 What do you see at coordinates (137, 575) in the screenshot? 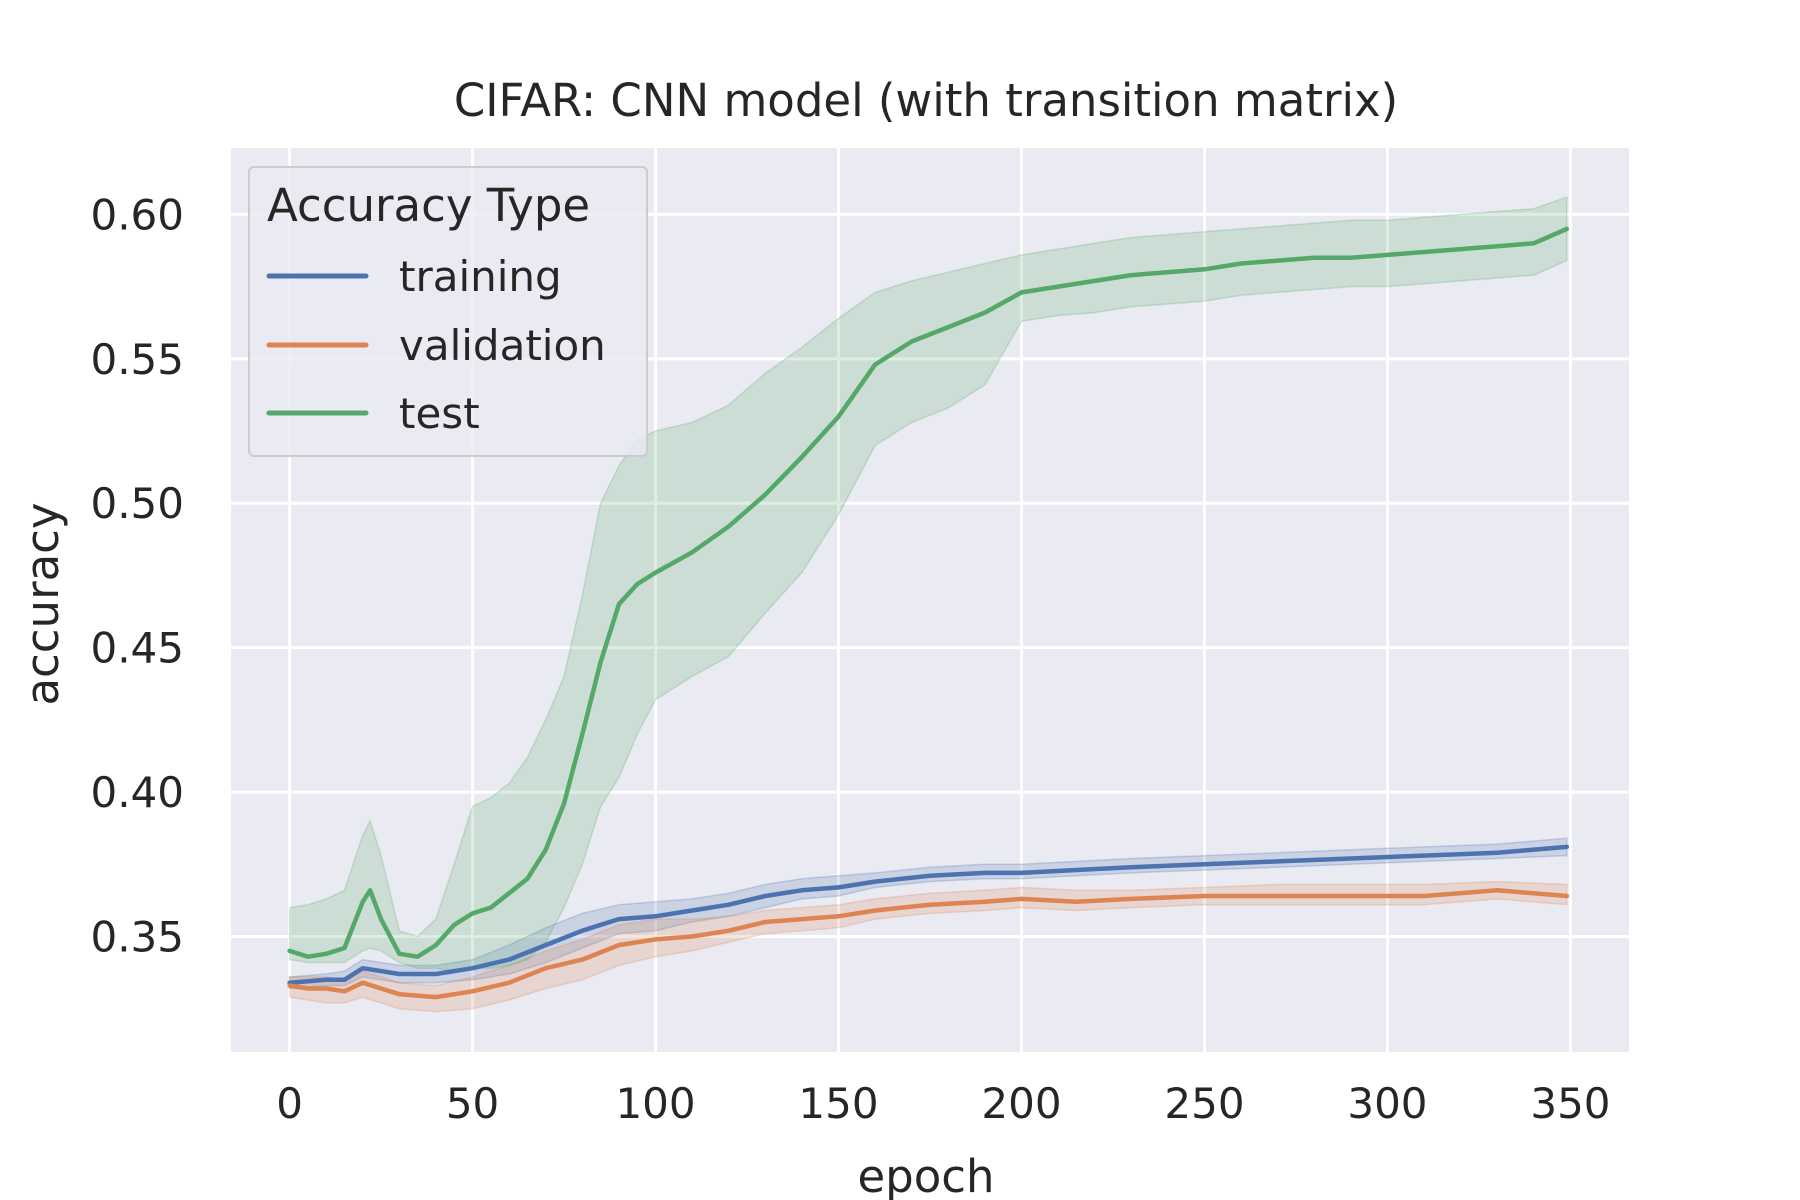
I see `y-tick-labels: 0.35 0.40 0.45 0.50 0.55 0.60` at bounding box center [137, 575].